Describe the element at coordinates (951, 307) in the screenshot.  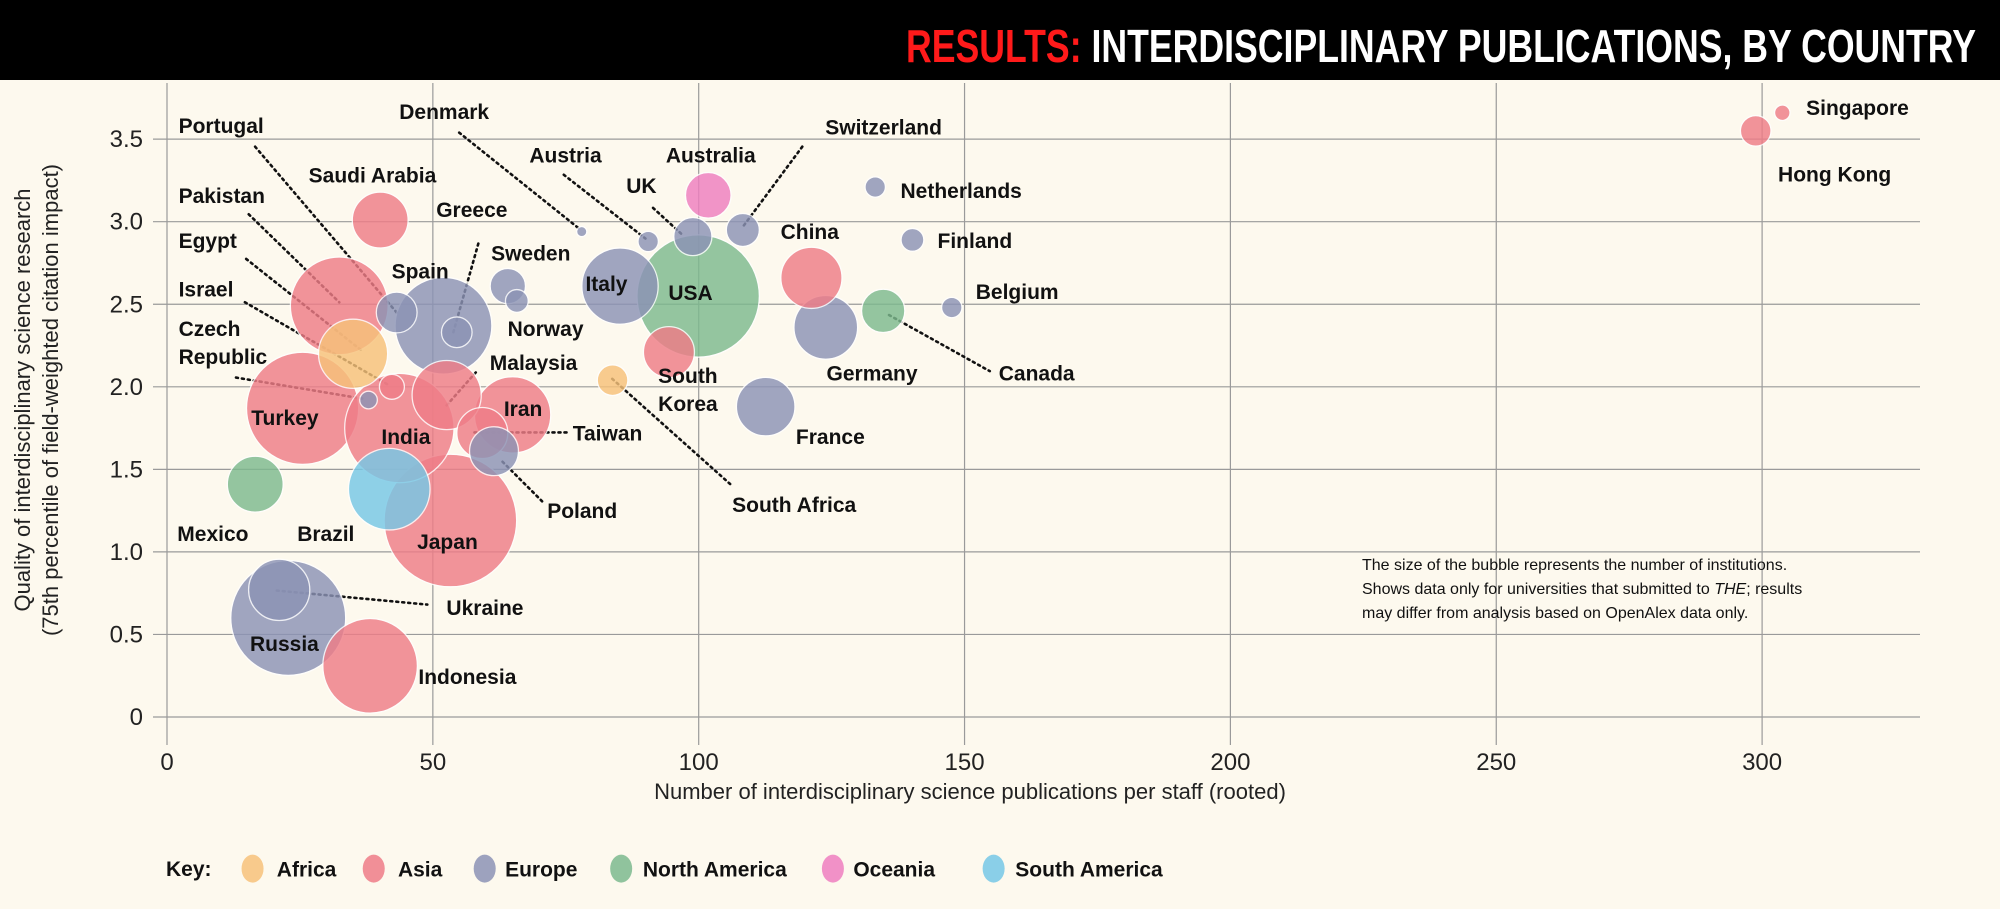
I see `bubble-belgium` at that location.